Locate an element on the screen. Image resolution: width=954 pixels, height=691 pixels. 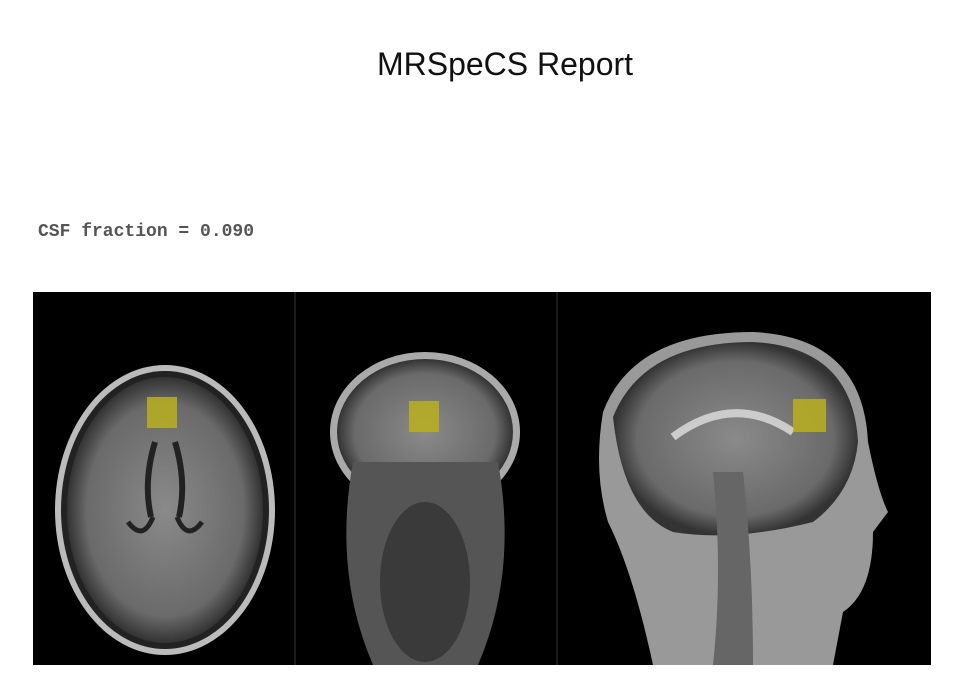
report-title: MRSpeCS Report is located at coordinates (505, 64).